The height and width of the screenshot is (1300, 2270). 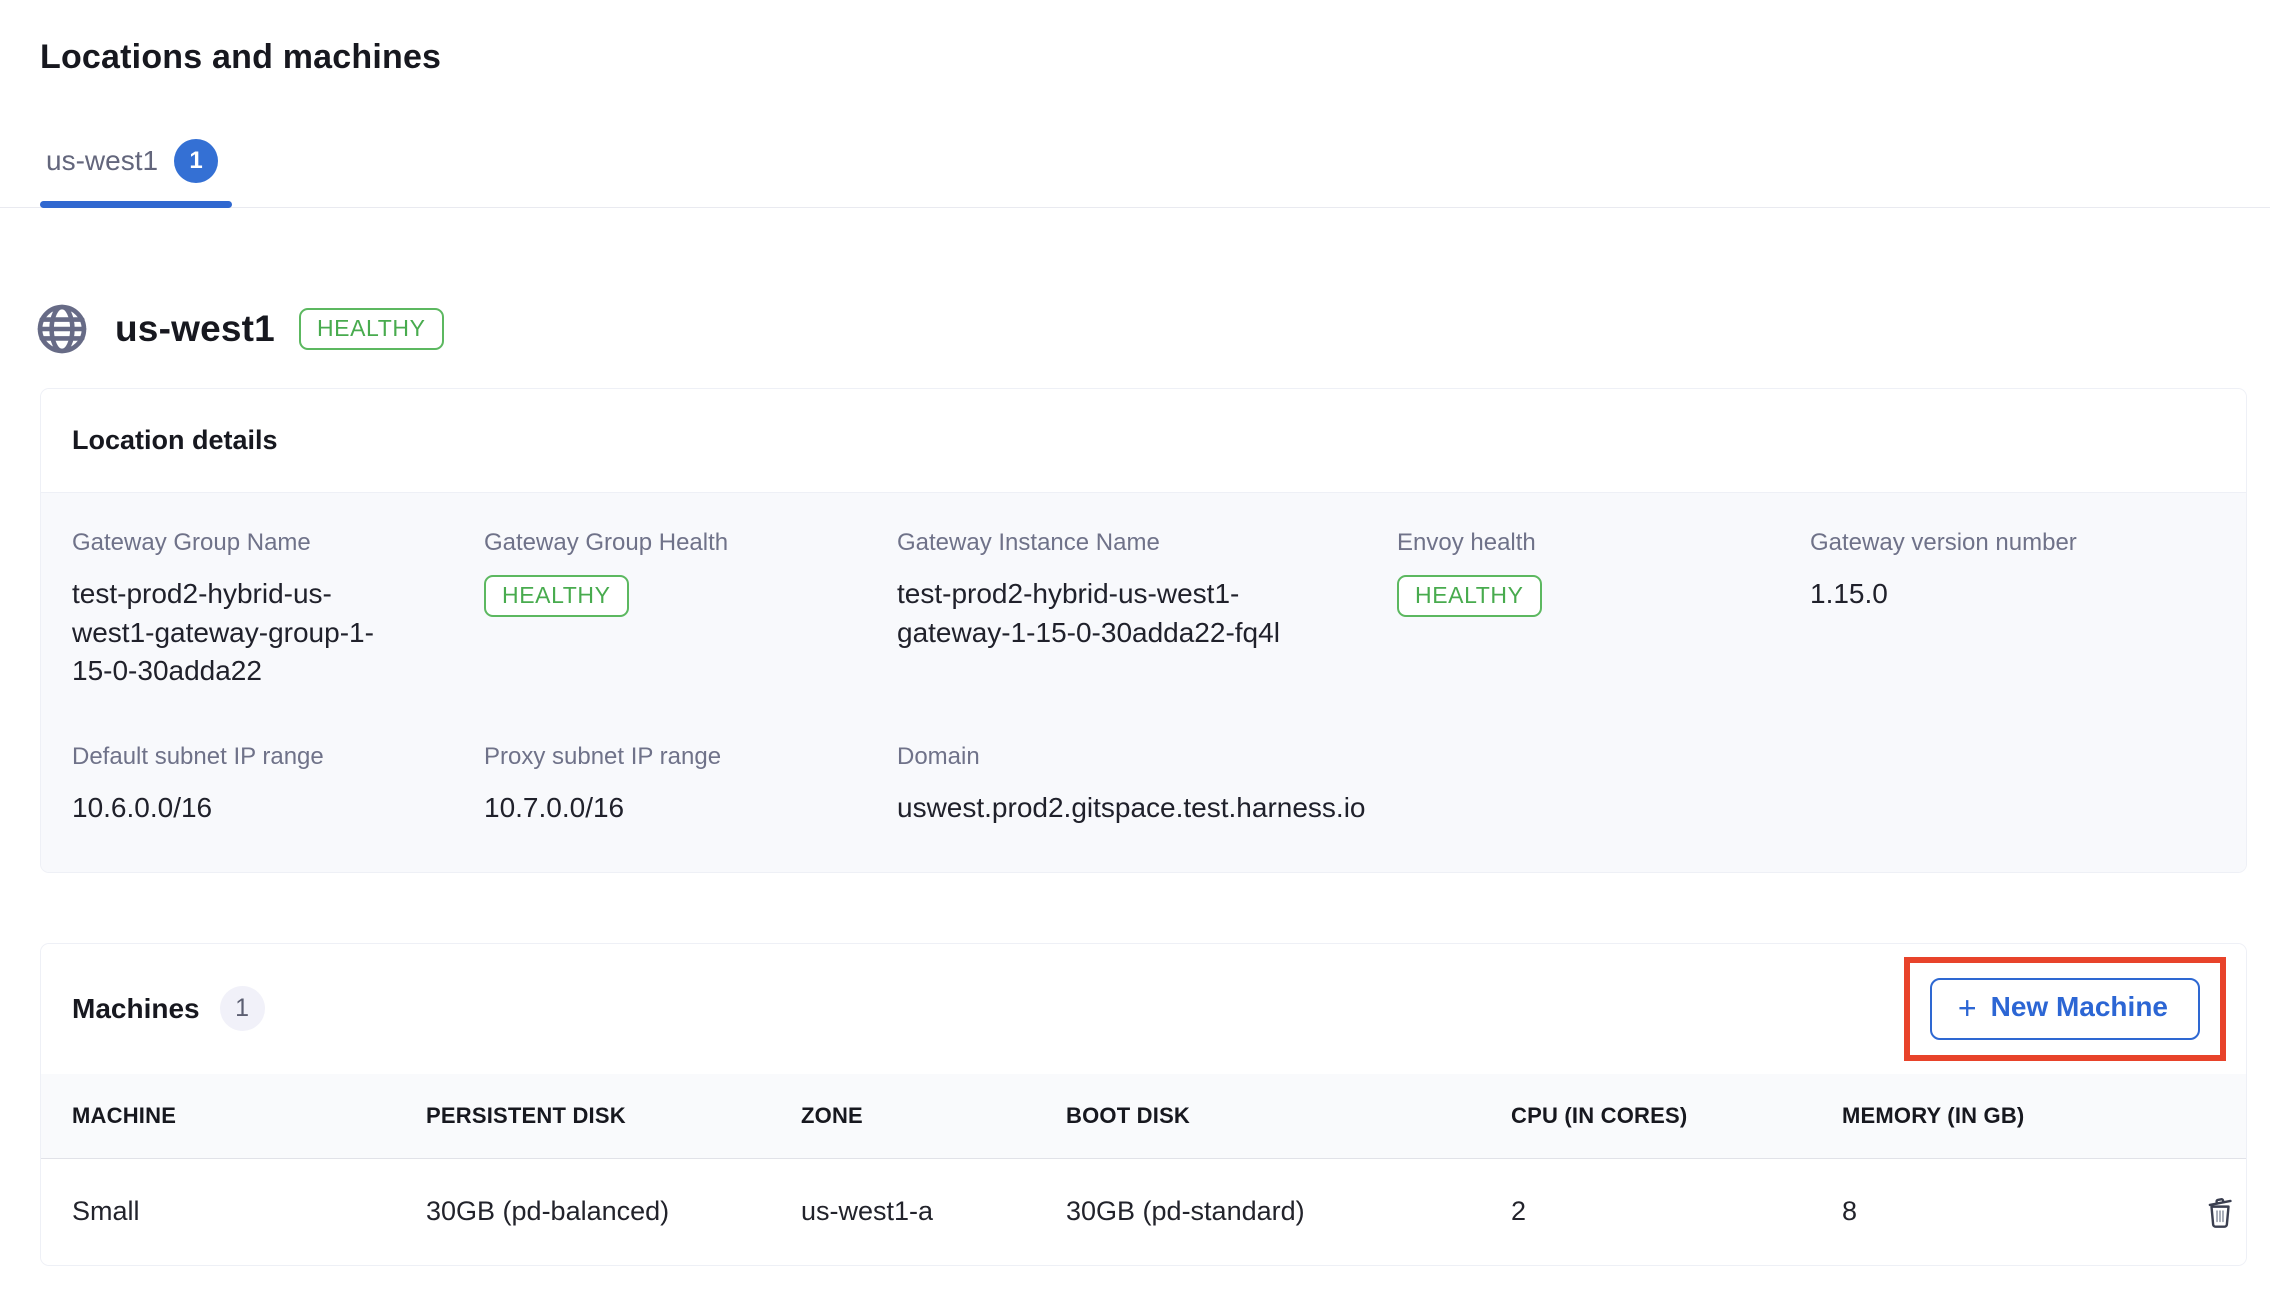 I want to click on field-gateway-version: Gateway version number 1.15.0, so click(x=2013, y=610).